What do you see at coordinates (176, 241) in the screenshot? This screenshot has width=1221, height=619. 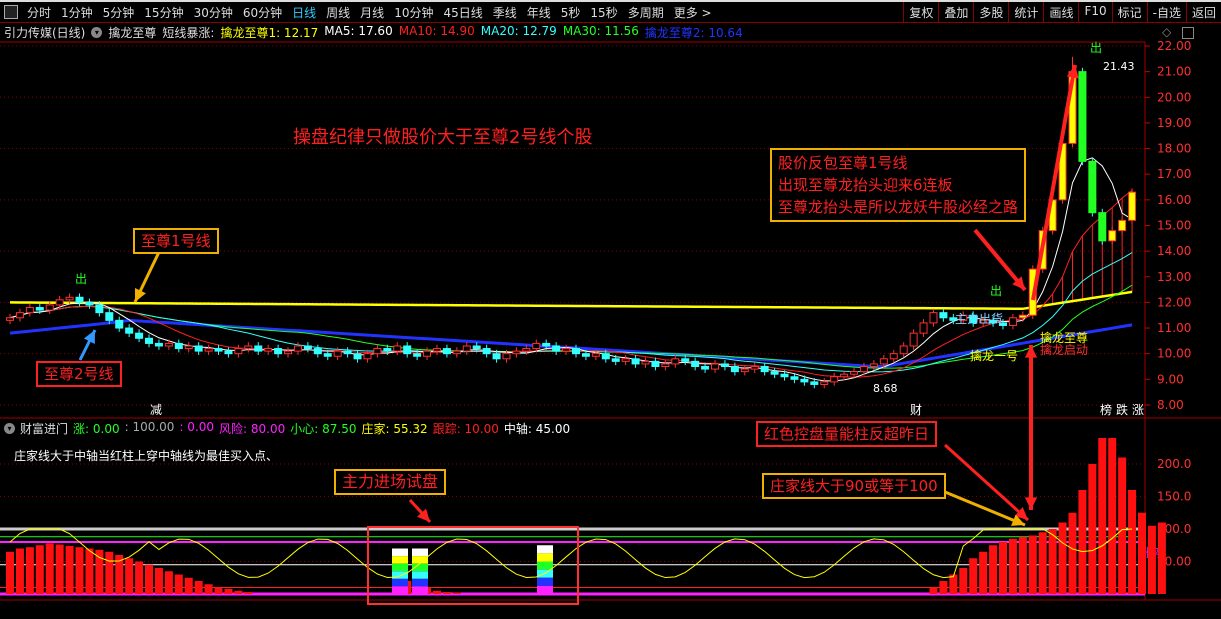 I see `line1-annotation: 至尊1号线` at bounding box center [176, 241].